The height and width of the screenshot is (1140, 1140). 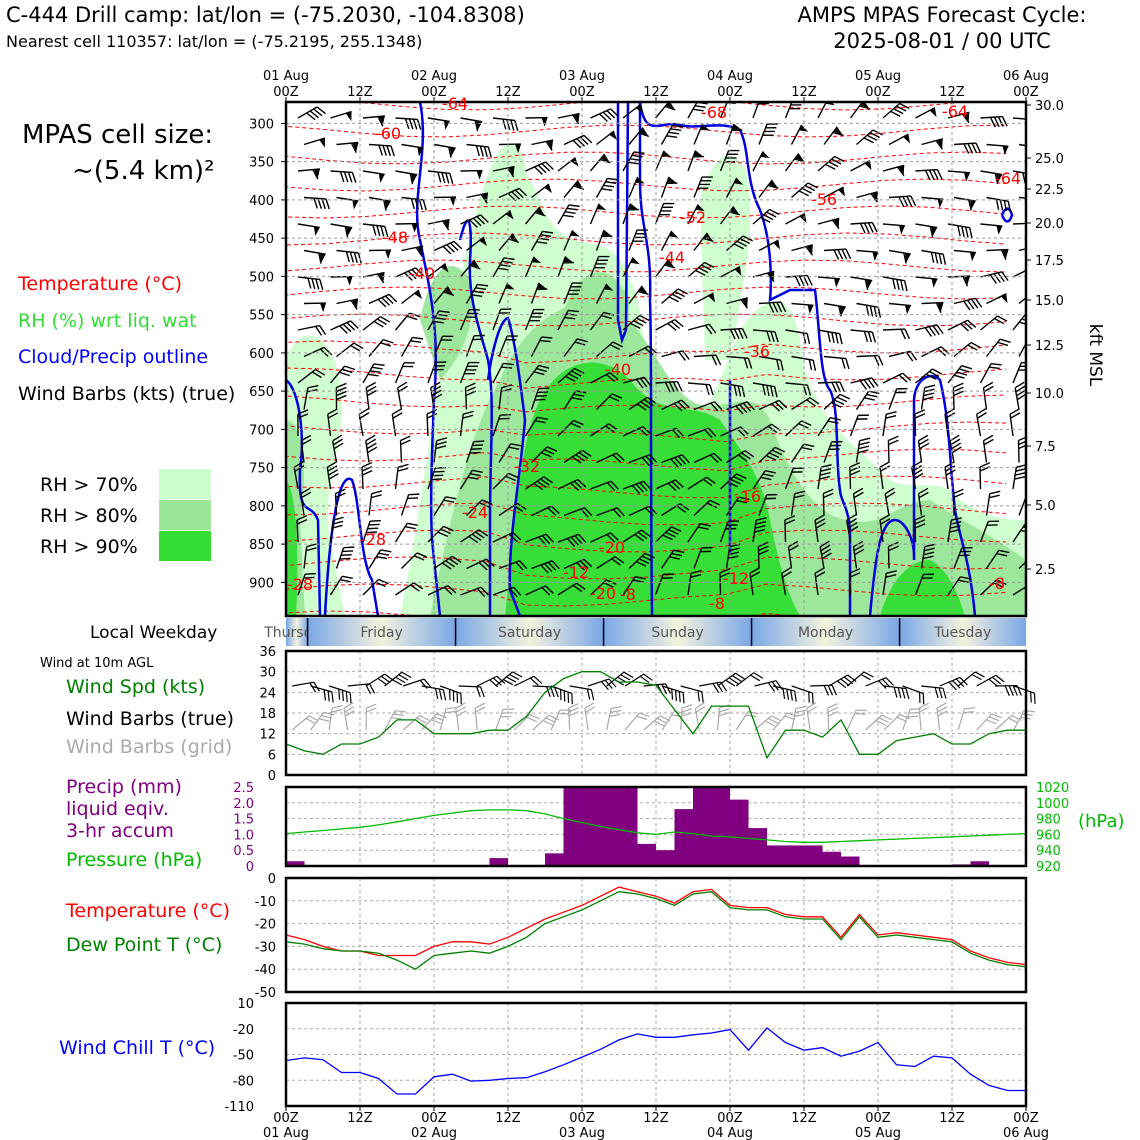 What do you see at coordinates (120, 831) in the screenshot?
I see `legend-precip-3: 3-hr accum` at bounding box center [120, 831].